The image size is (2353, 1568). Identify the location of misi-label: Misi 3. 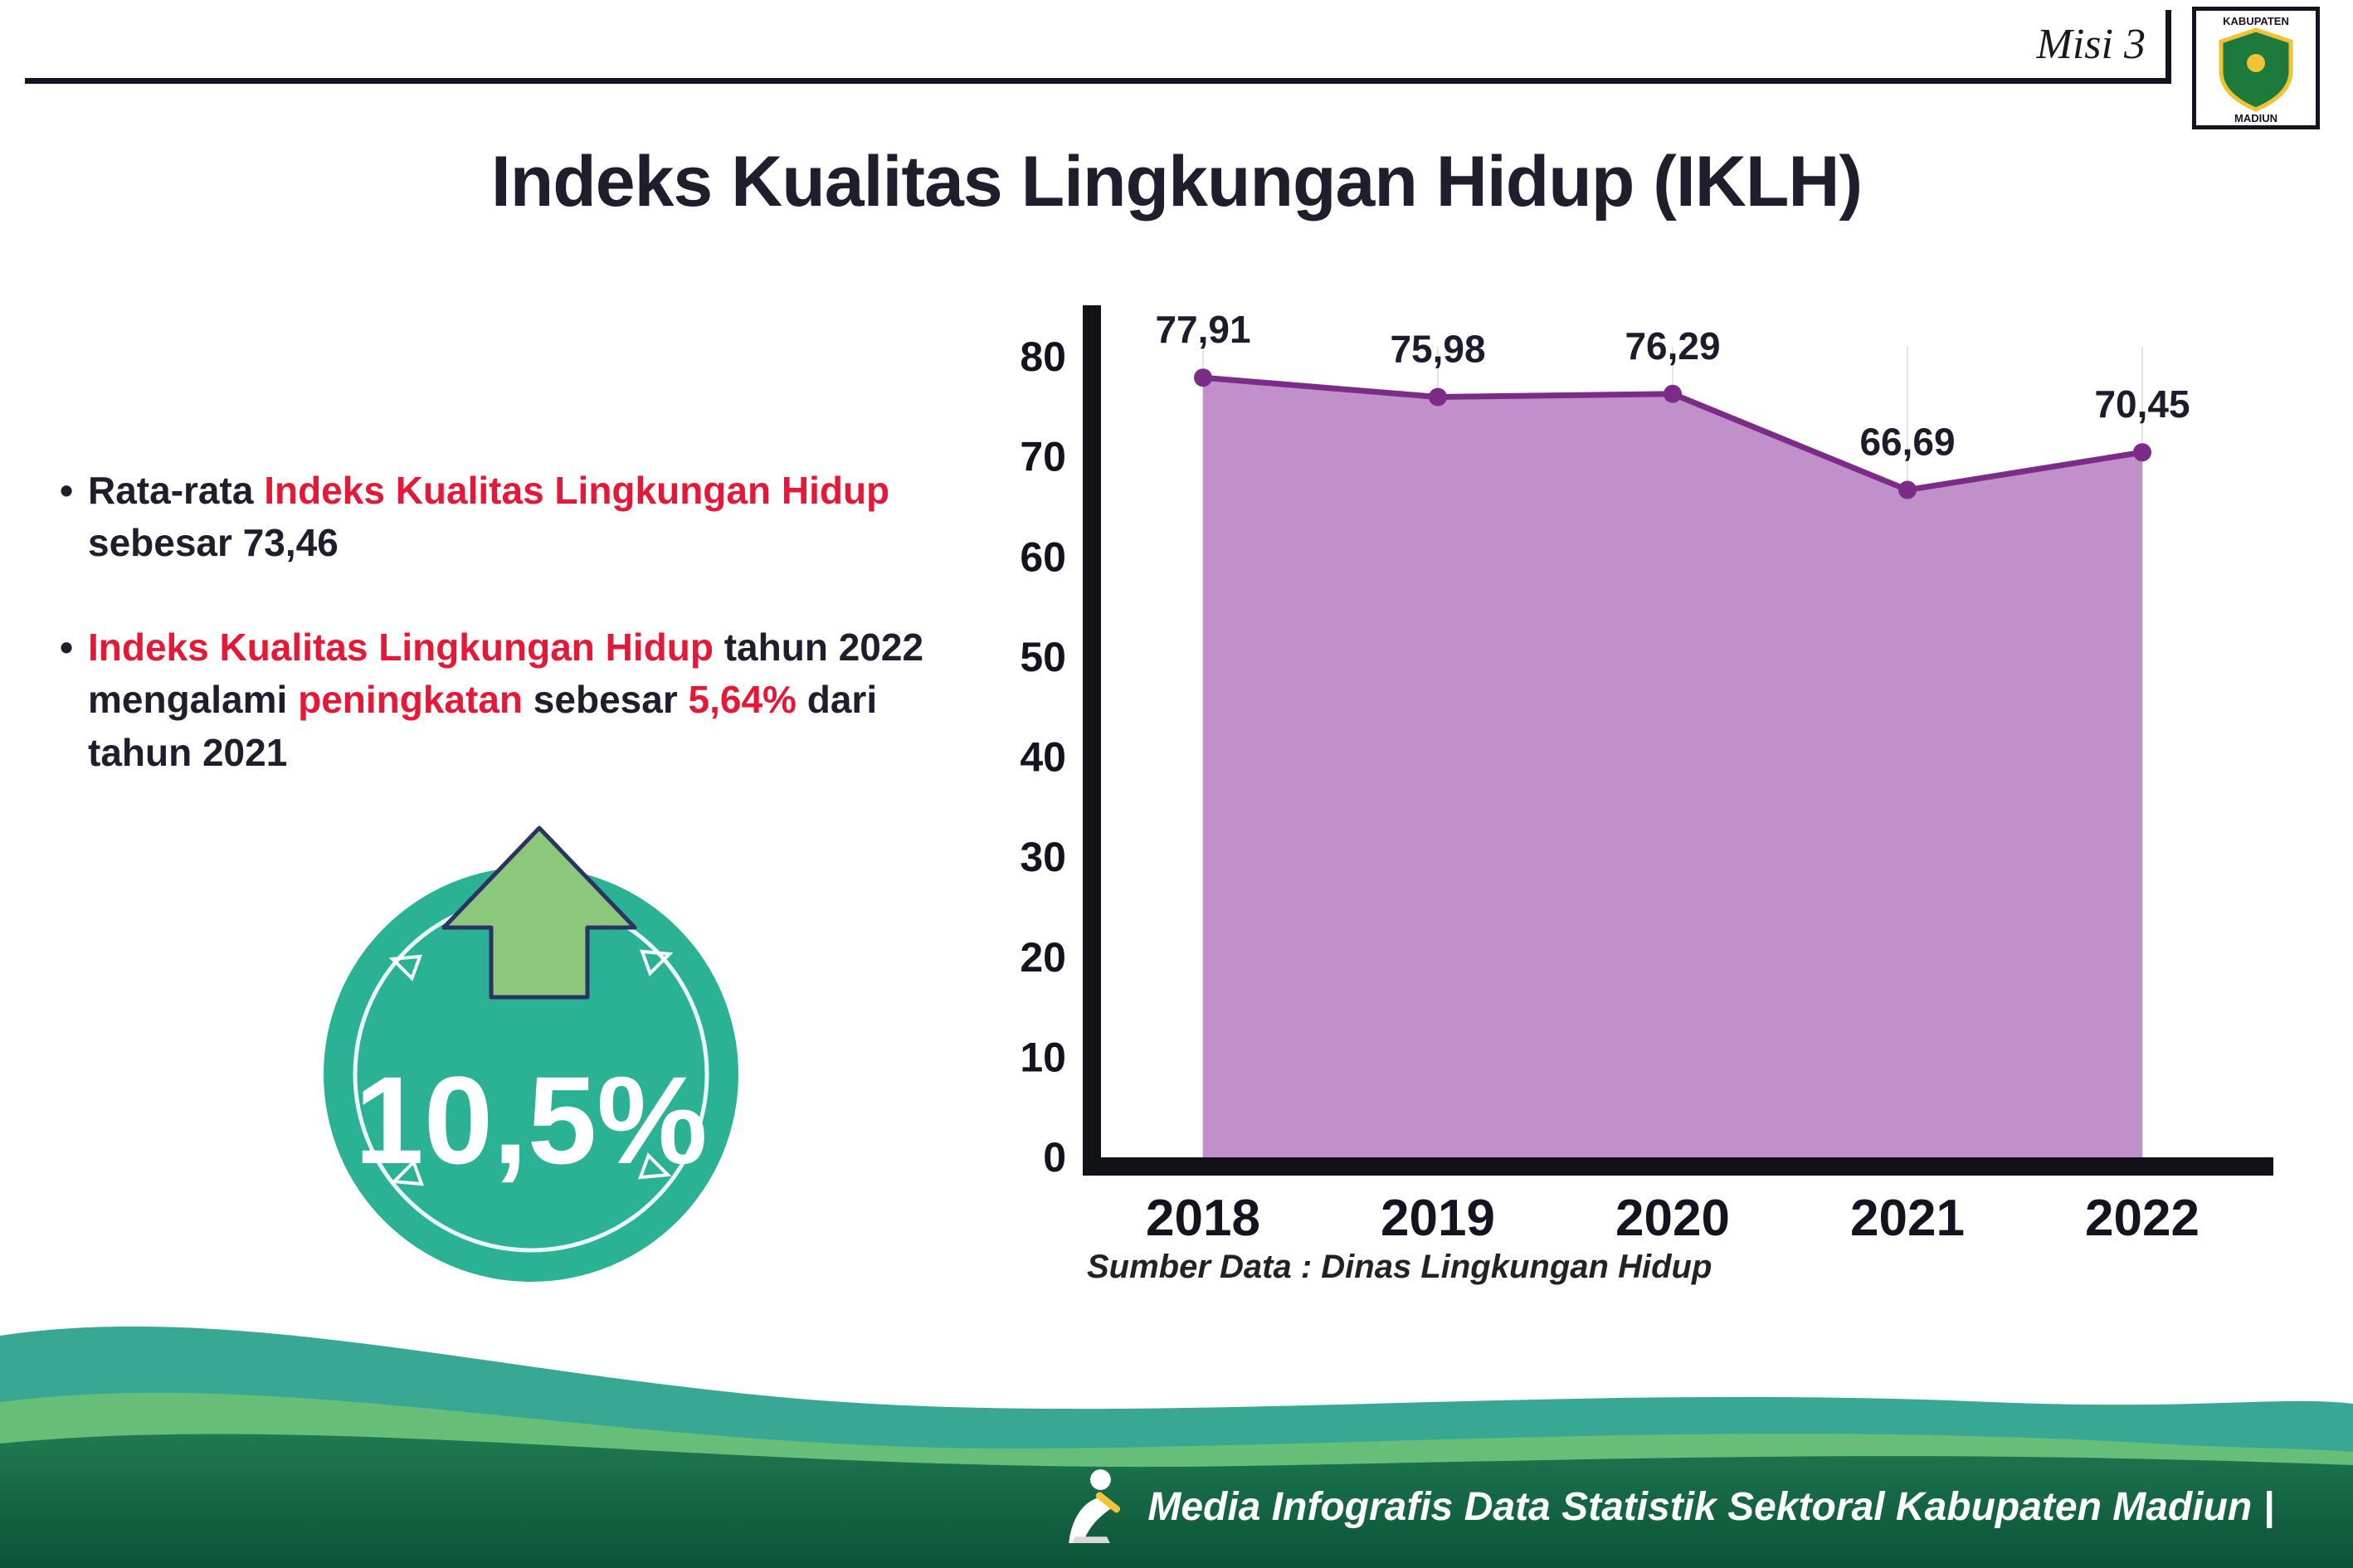
(2091, 44).